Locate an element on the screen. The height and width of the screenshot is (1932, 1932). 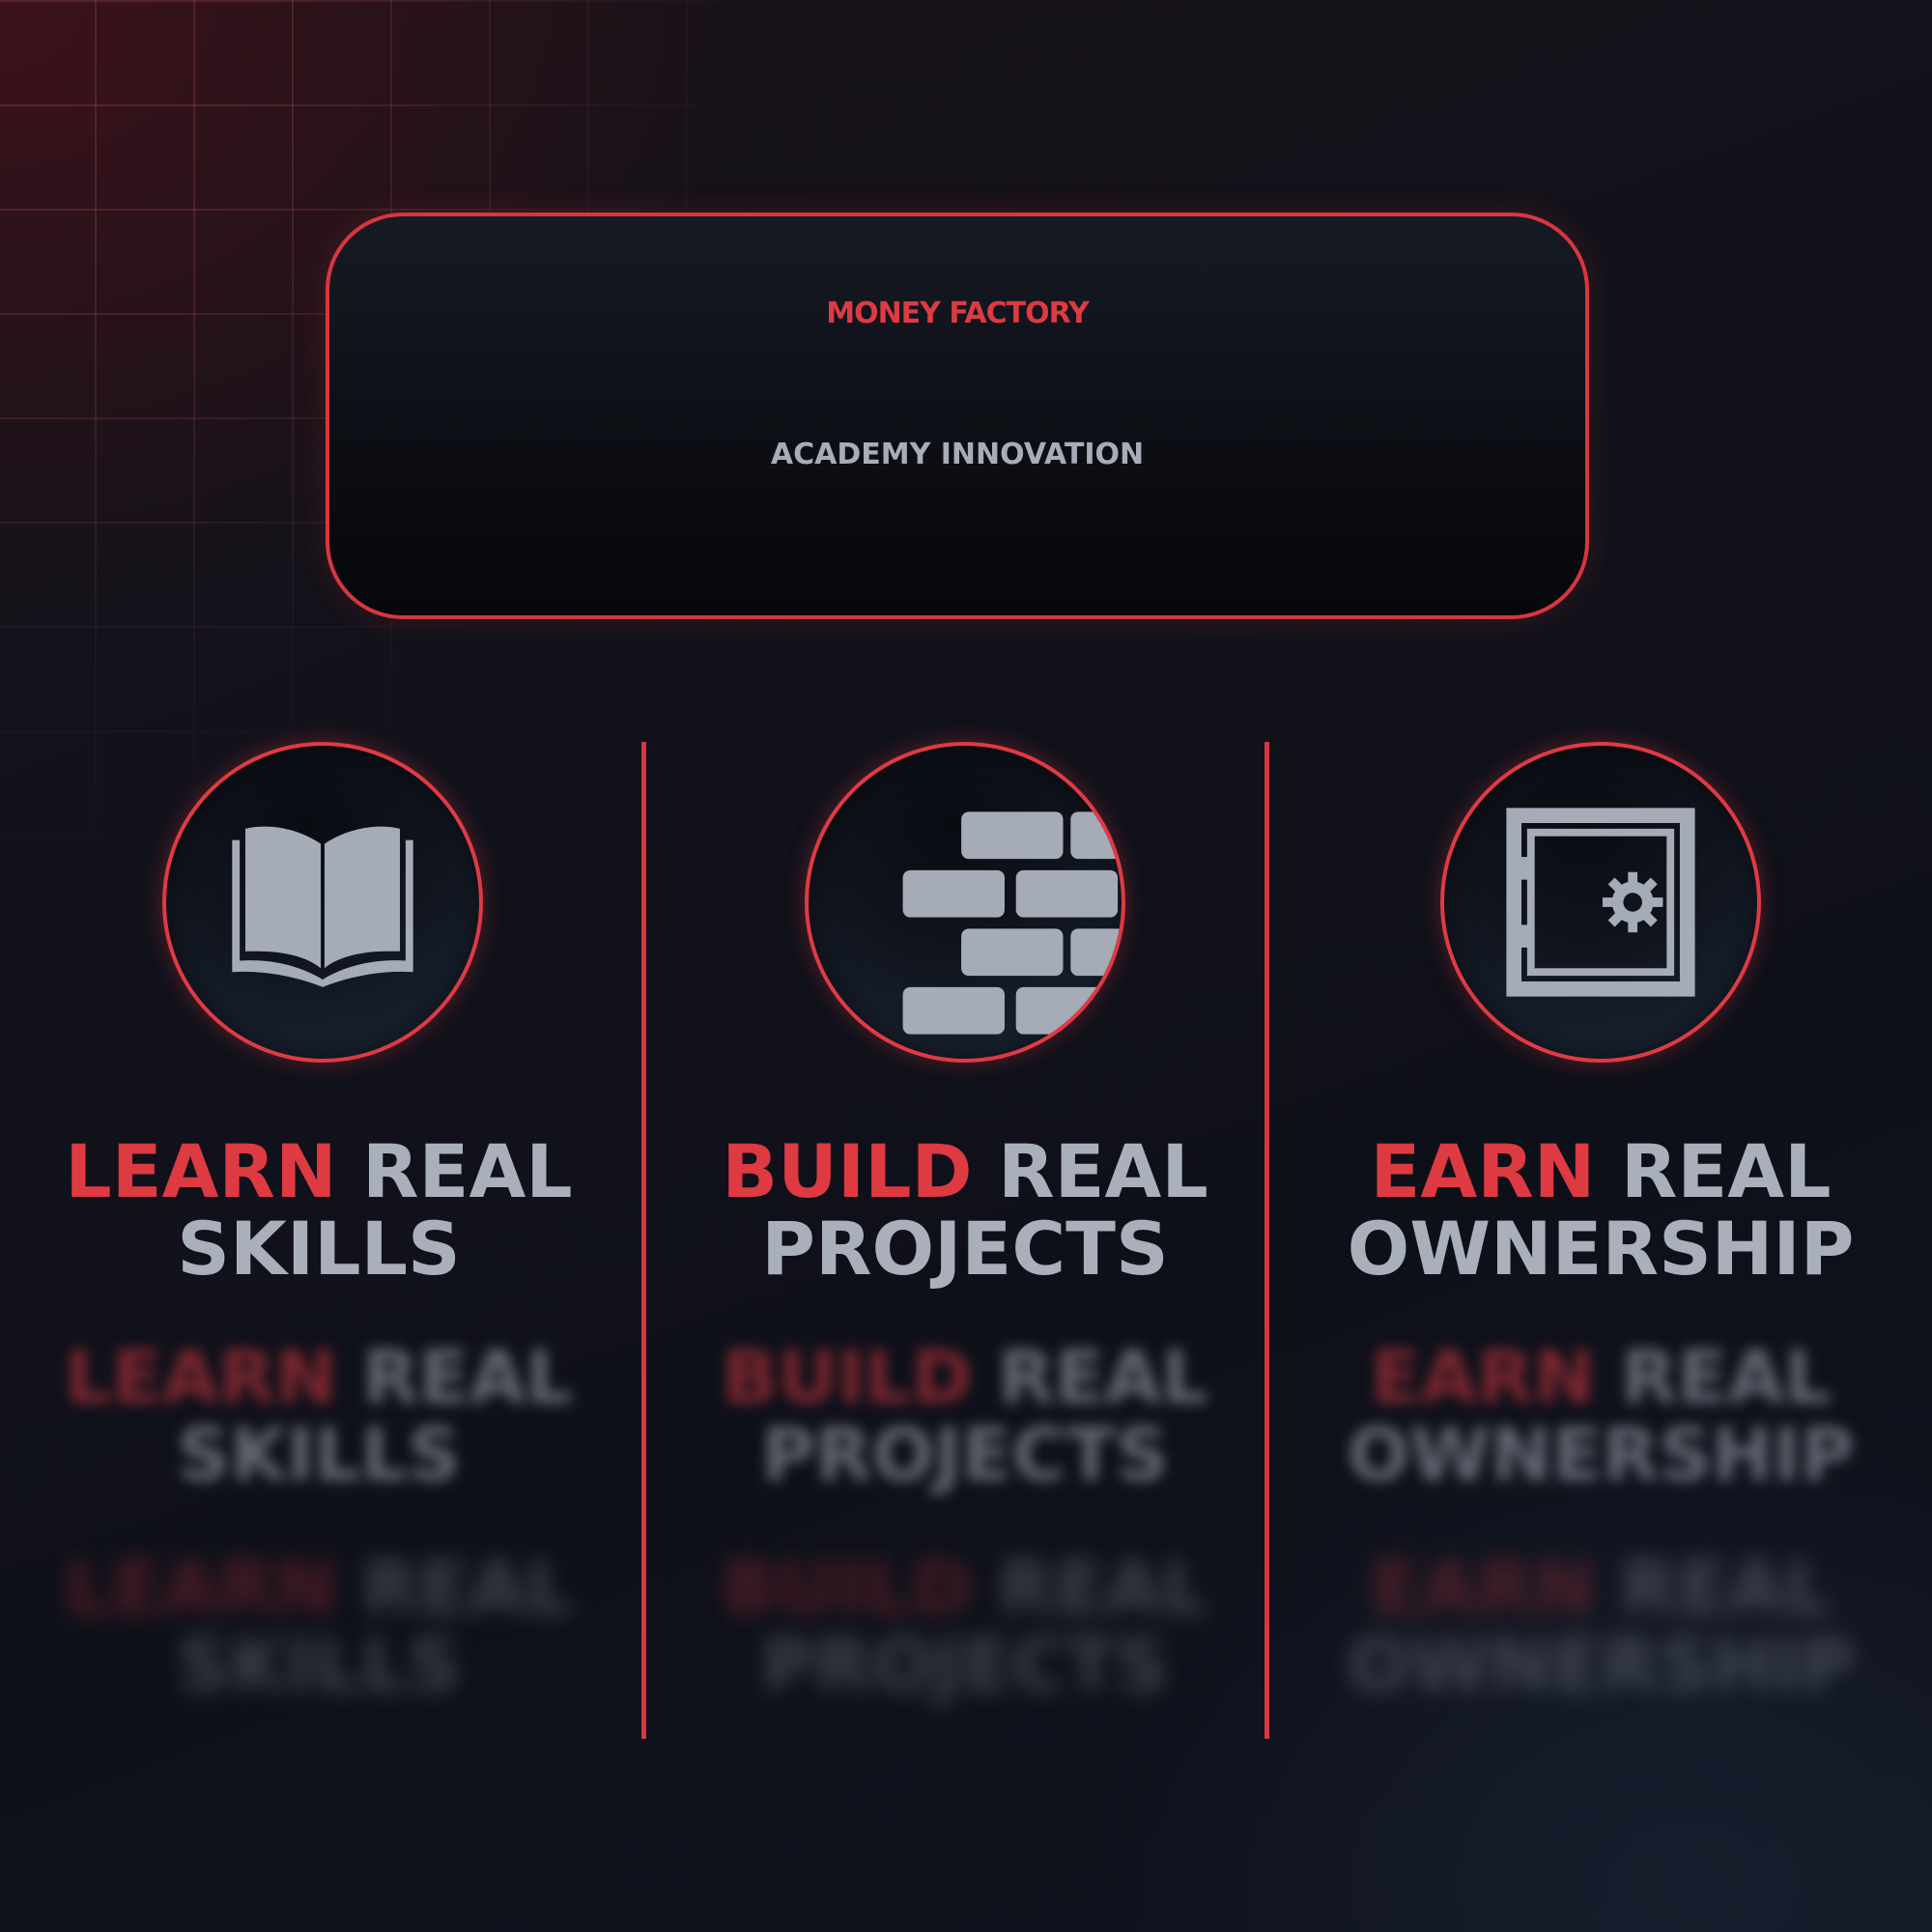
column-divider-left is located at coordinates (643, 1240).